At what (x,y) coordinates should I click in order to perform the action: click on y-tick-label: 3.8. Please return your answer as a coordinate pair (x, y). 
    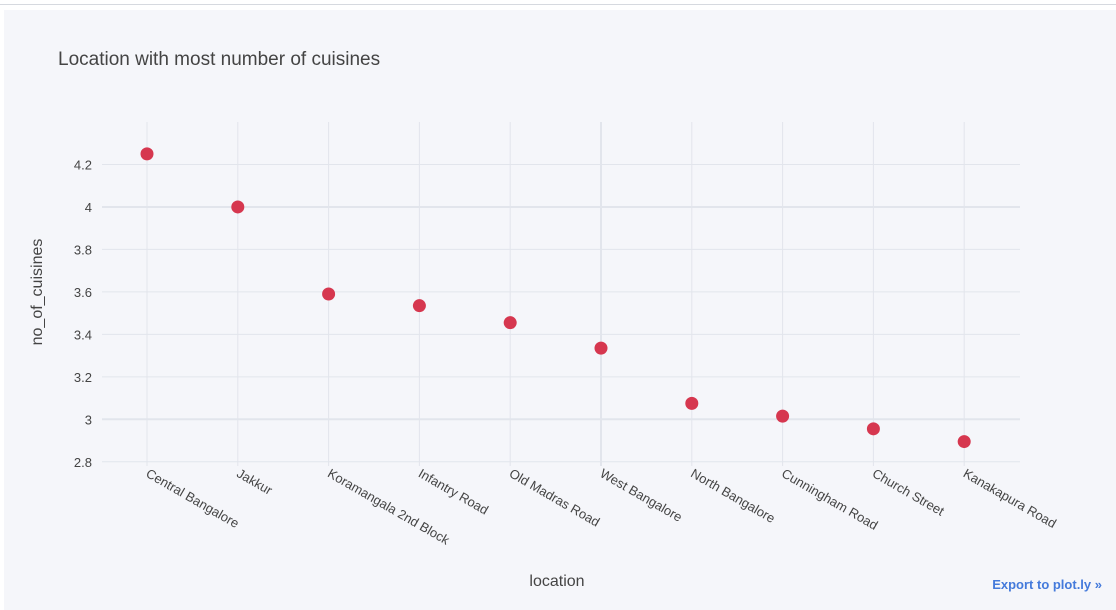
    Looking at the image, I should click on (83, 249).